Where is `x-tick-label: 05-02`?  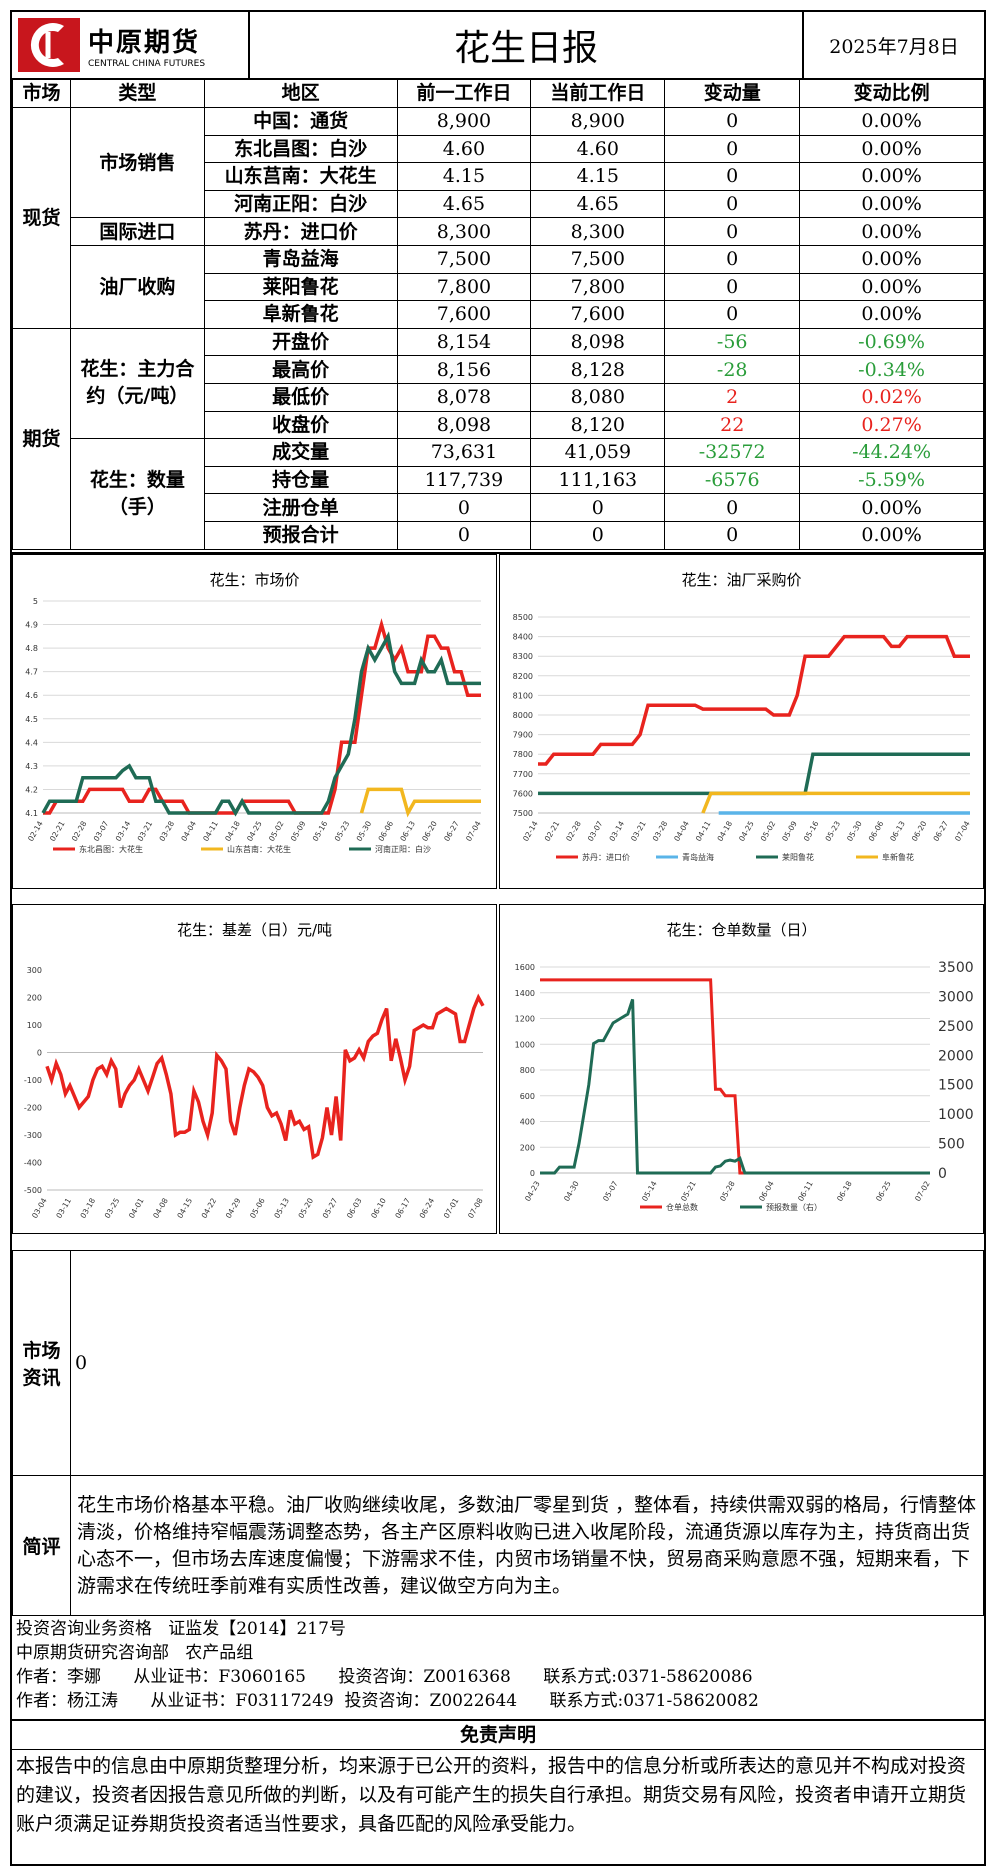 x-tick-label: 05-02 is located at coordinates (276, 831).